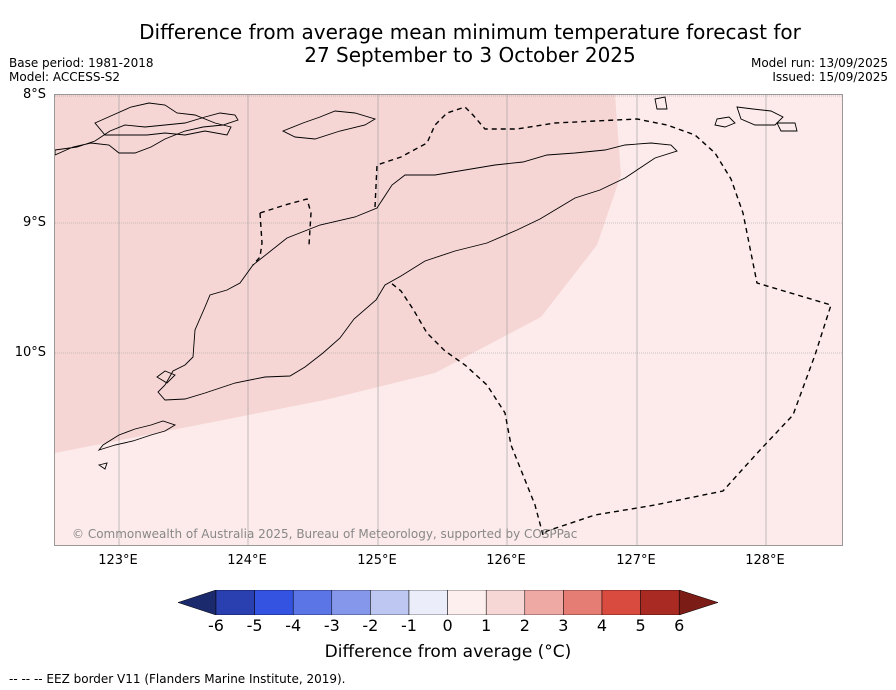  I want to click on alor-island, so click(329, 125).